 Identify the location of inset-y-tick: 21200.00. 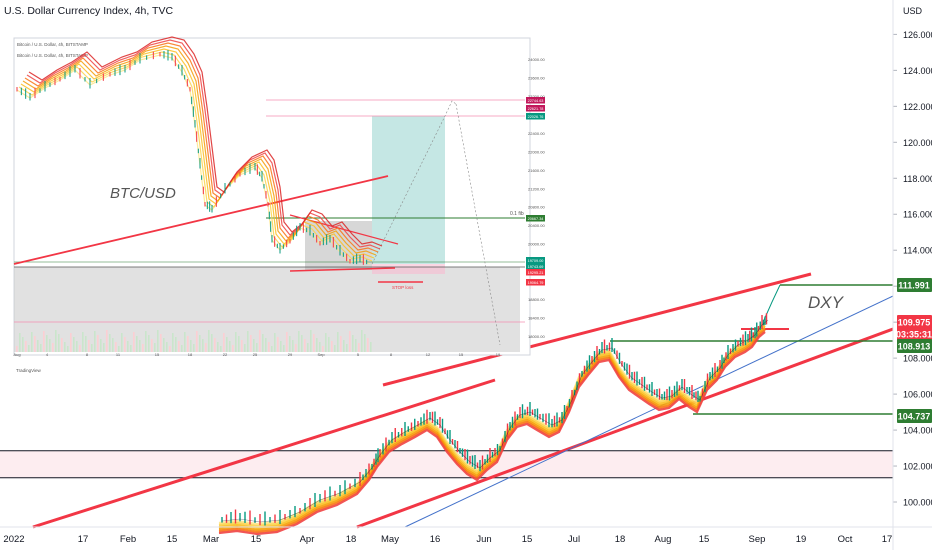
(536, 188).